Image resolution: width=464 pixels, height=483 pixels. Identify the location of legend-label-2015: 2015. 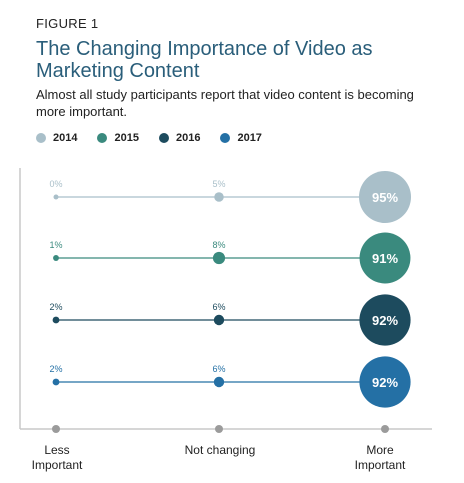
(126, 138).